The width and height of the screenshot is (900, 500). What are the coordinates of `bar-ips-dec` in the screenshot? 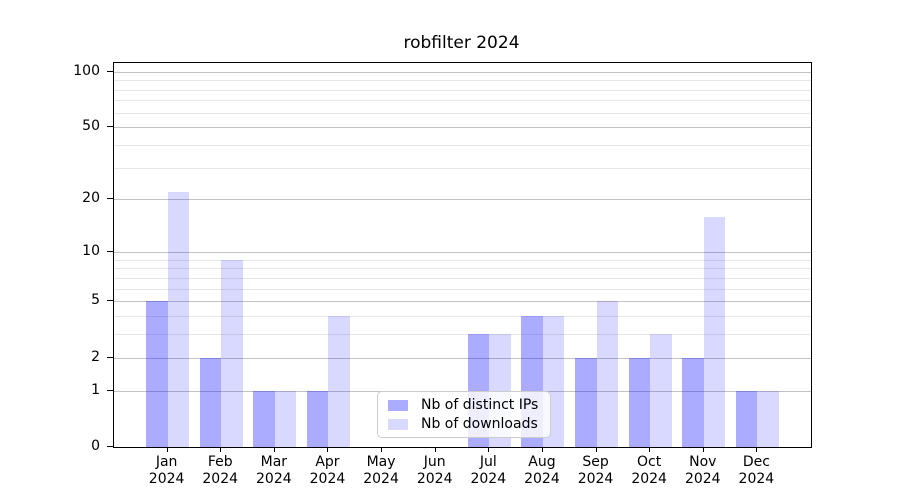 It's located at (746, 418).